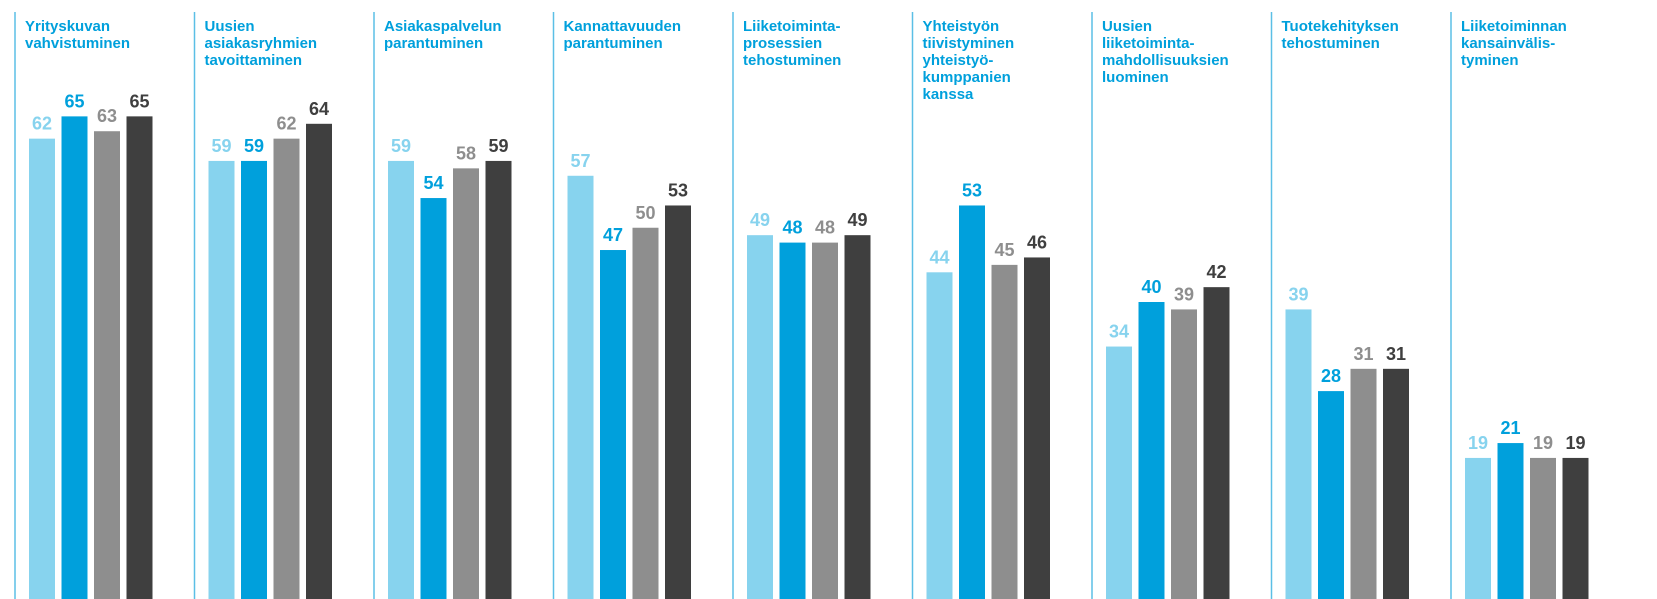  I want to click on value-label: 58, so click(466, 153).